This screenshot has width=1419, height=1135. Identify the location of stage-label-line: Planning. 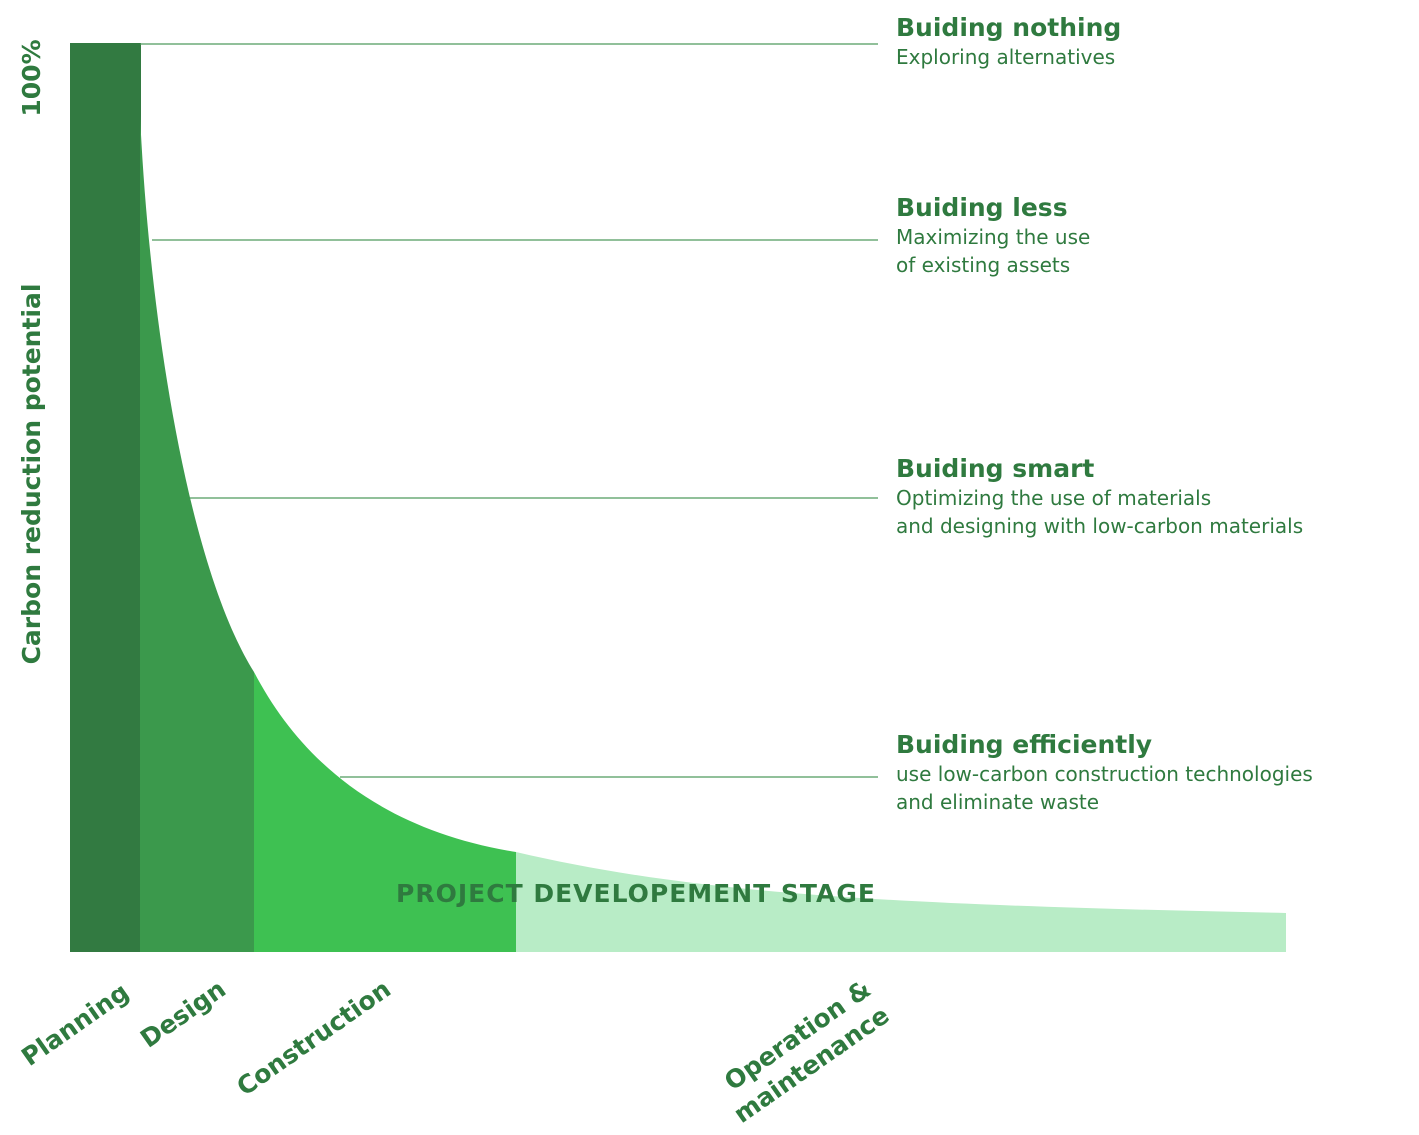
(75, 1024).